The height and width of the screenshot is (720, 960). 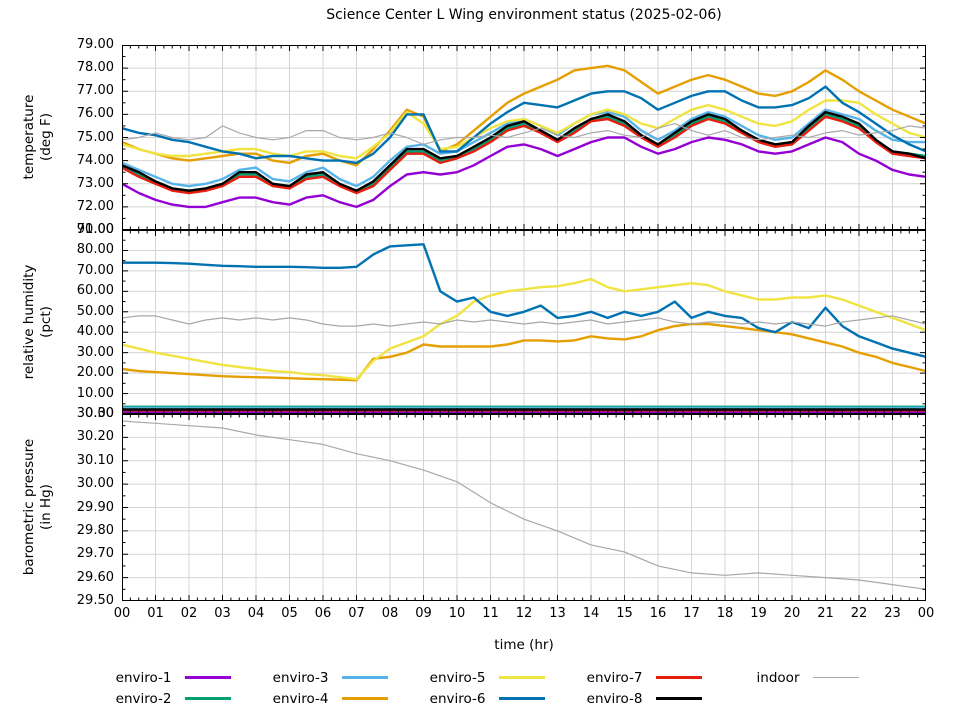 What do you see at coordinates (457, 613) in the screenshot?
I see `x-tick-label: 10` at bounding box center [457, 613].